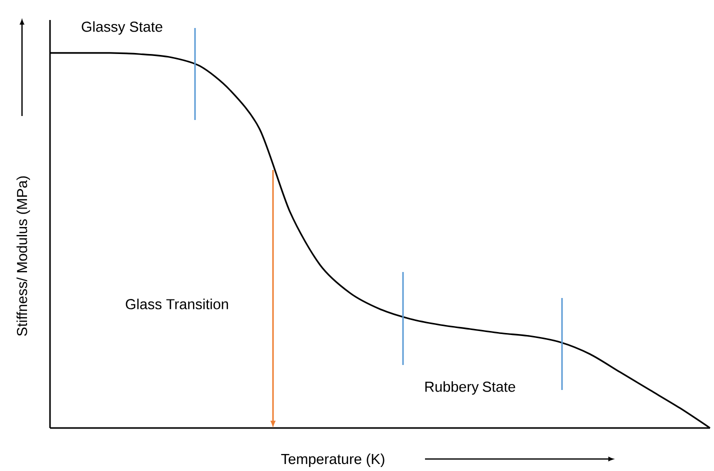  What do you see at coordinates (23, 256) in the screenshot?
I see `y-axis-title: Stiffness/ Modulus (MPa)` at bounding box center [23, 256].